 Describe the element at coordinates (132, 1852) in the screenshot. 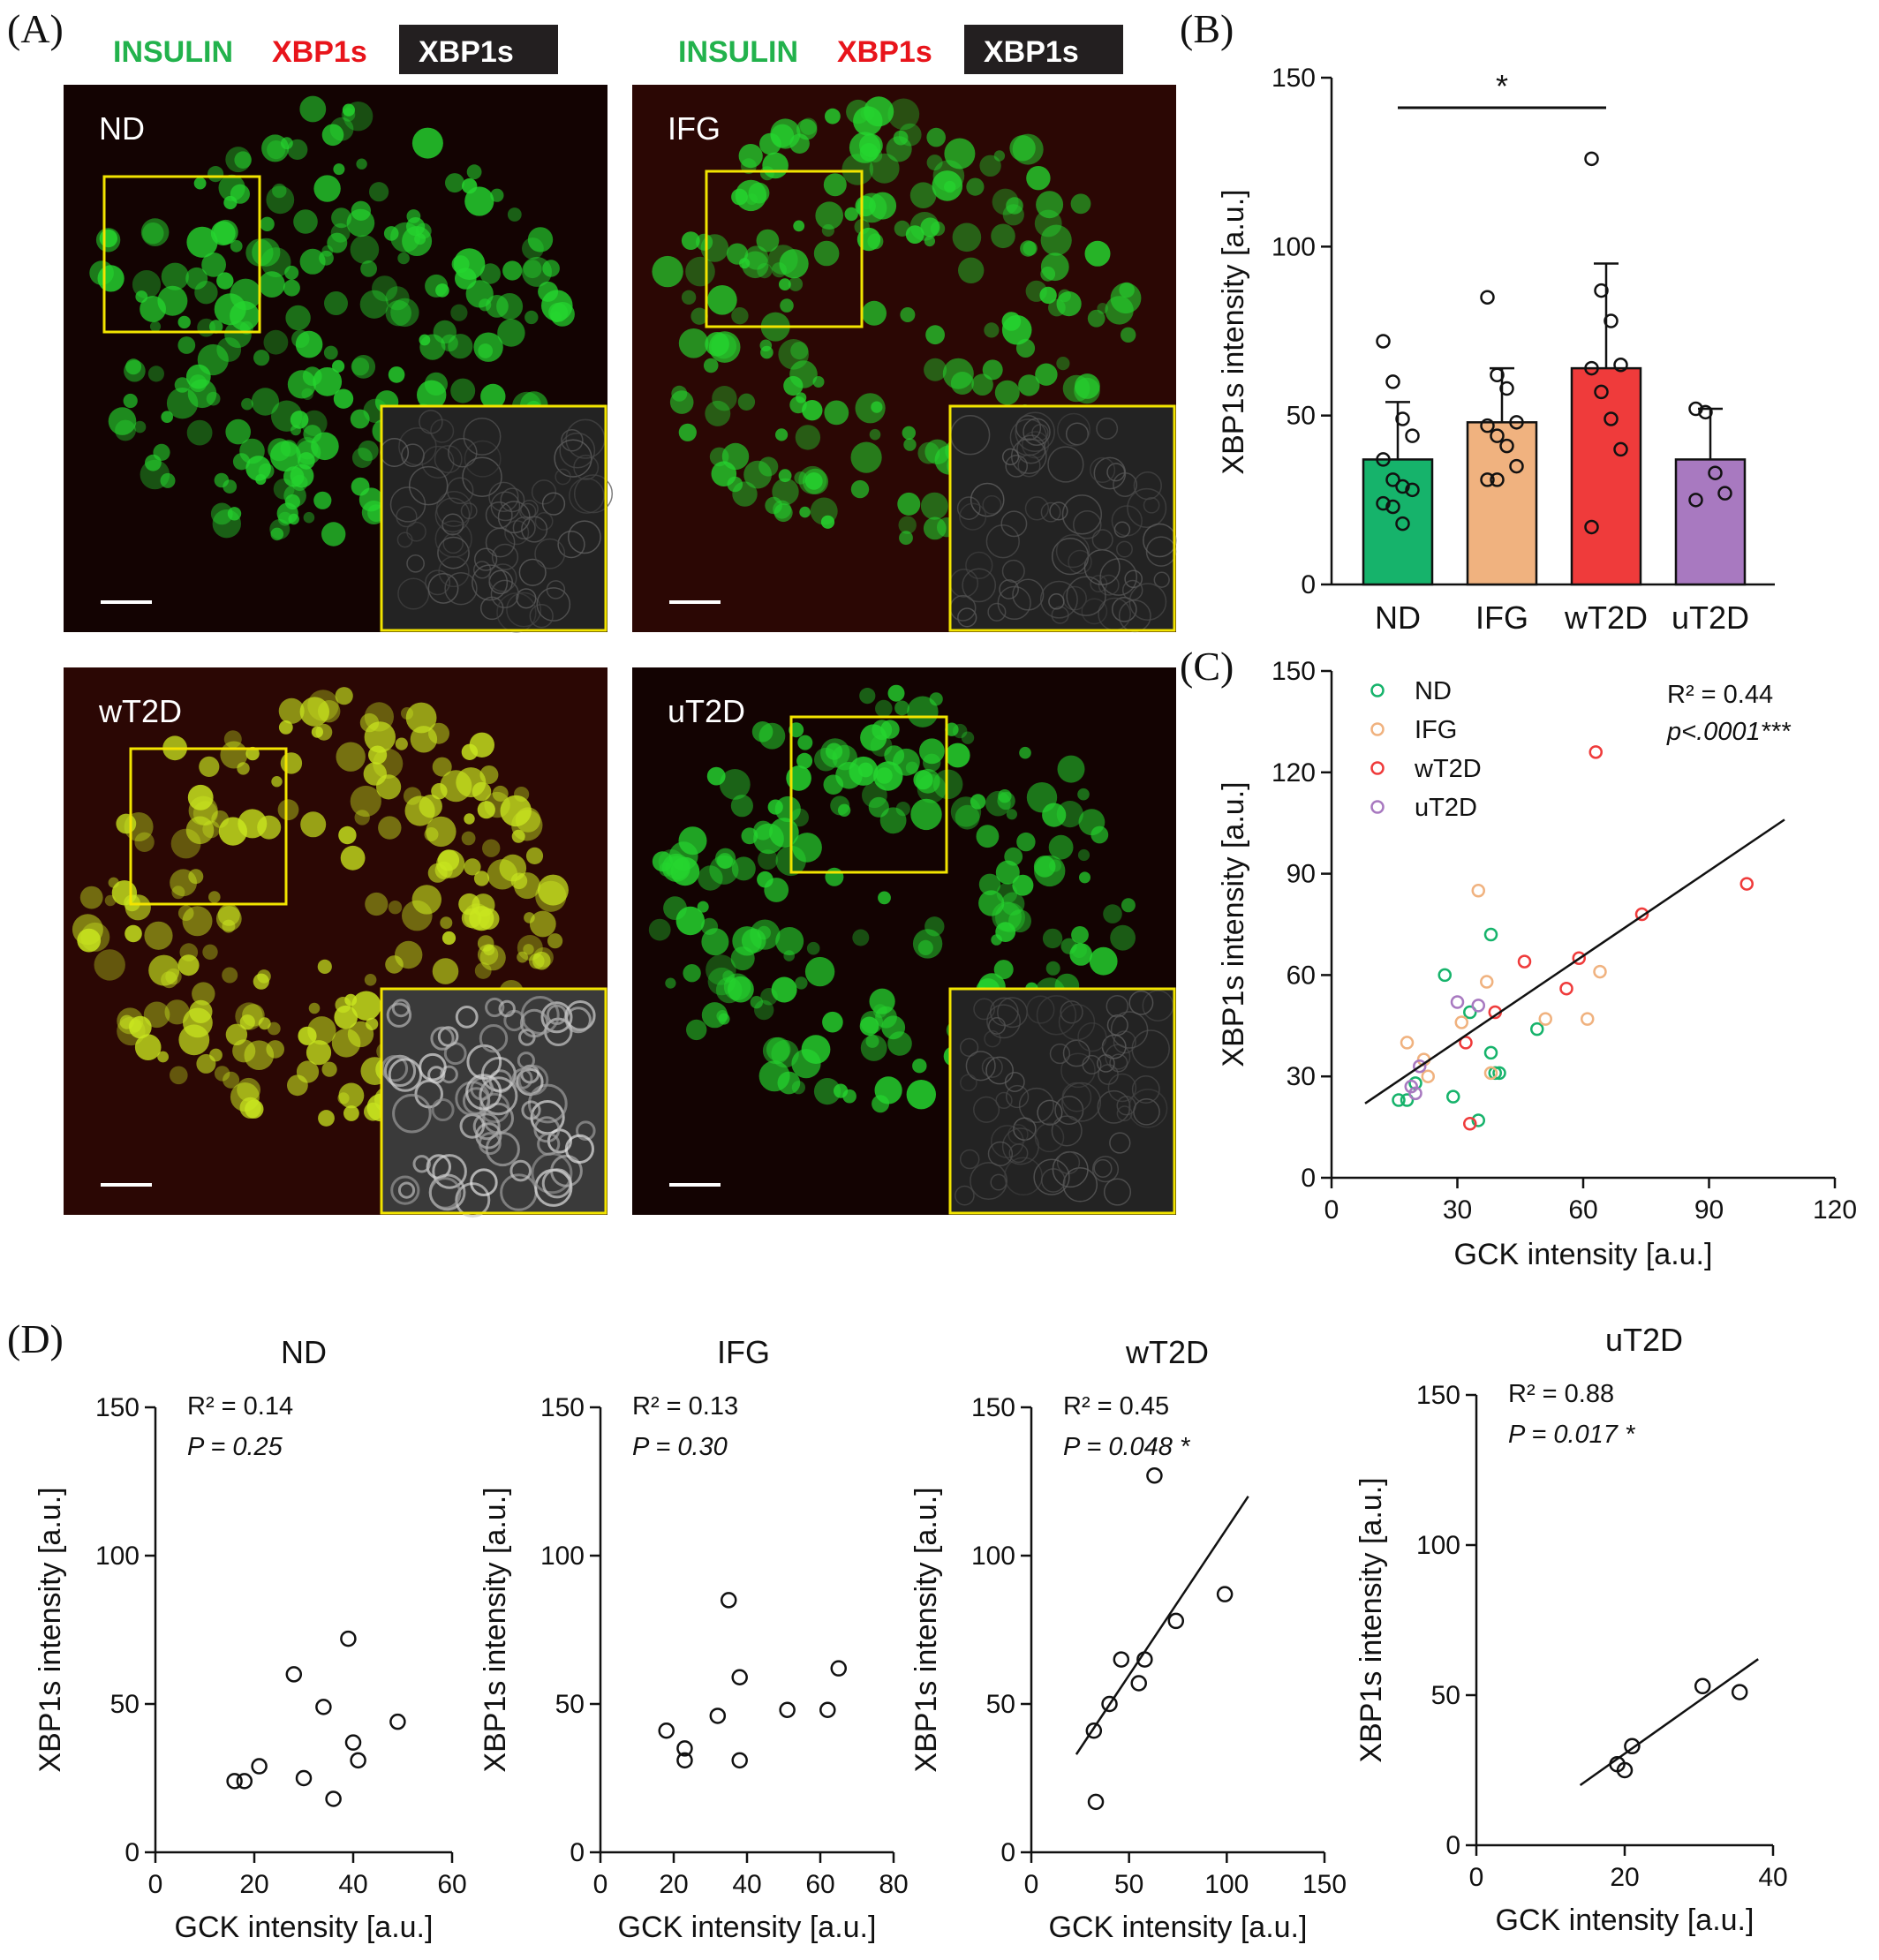

I see `y-tick-label: 0` at that location.